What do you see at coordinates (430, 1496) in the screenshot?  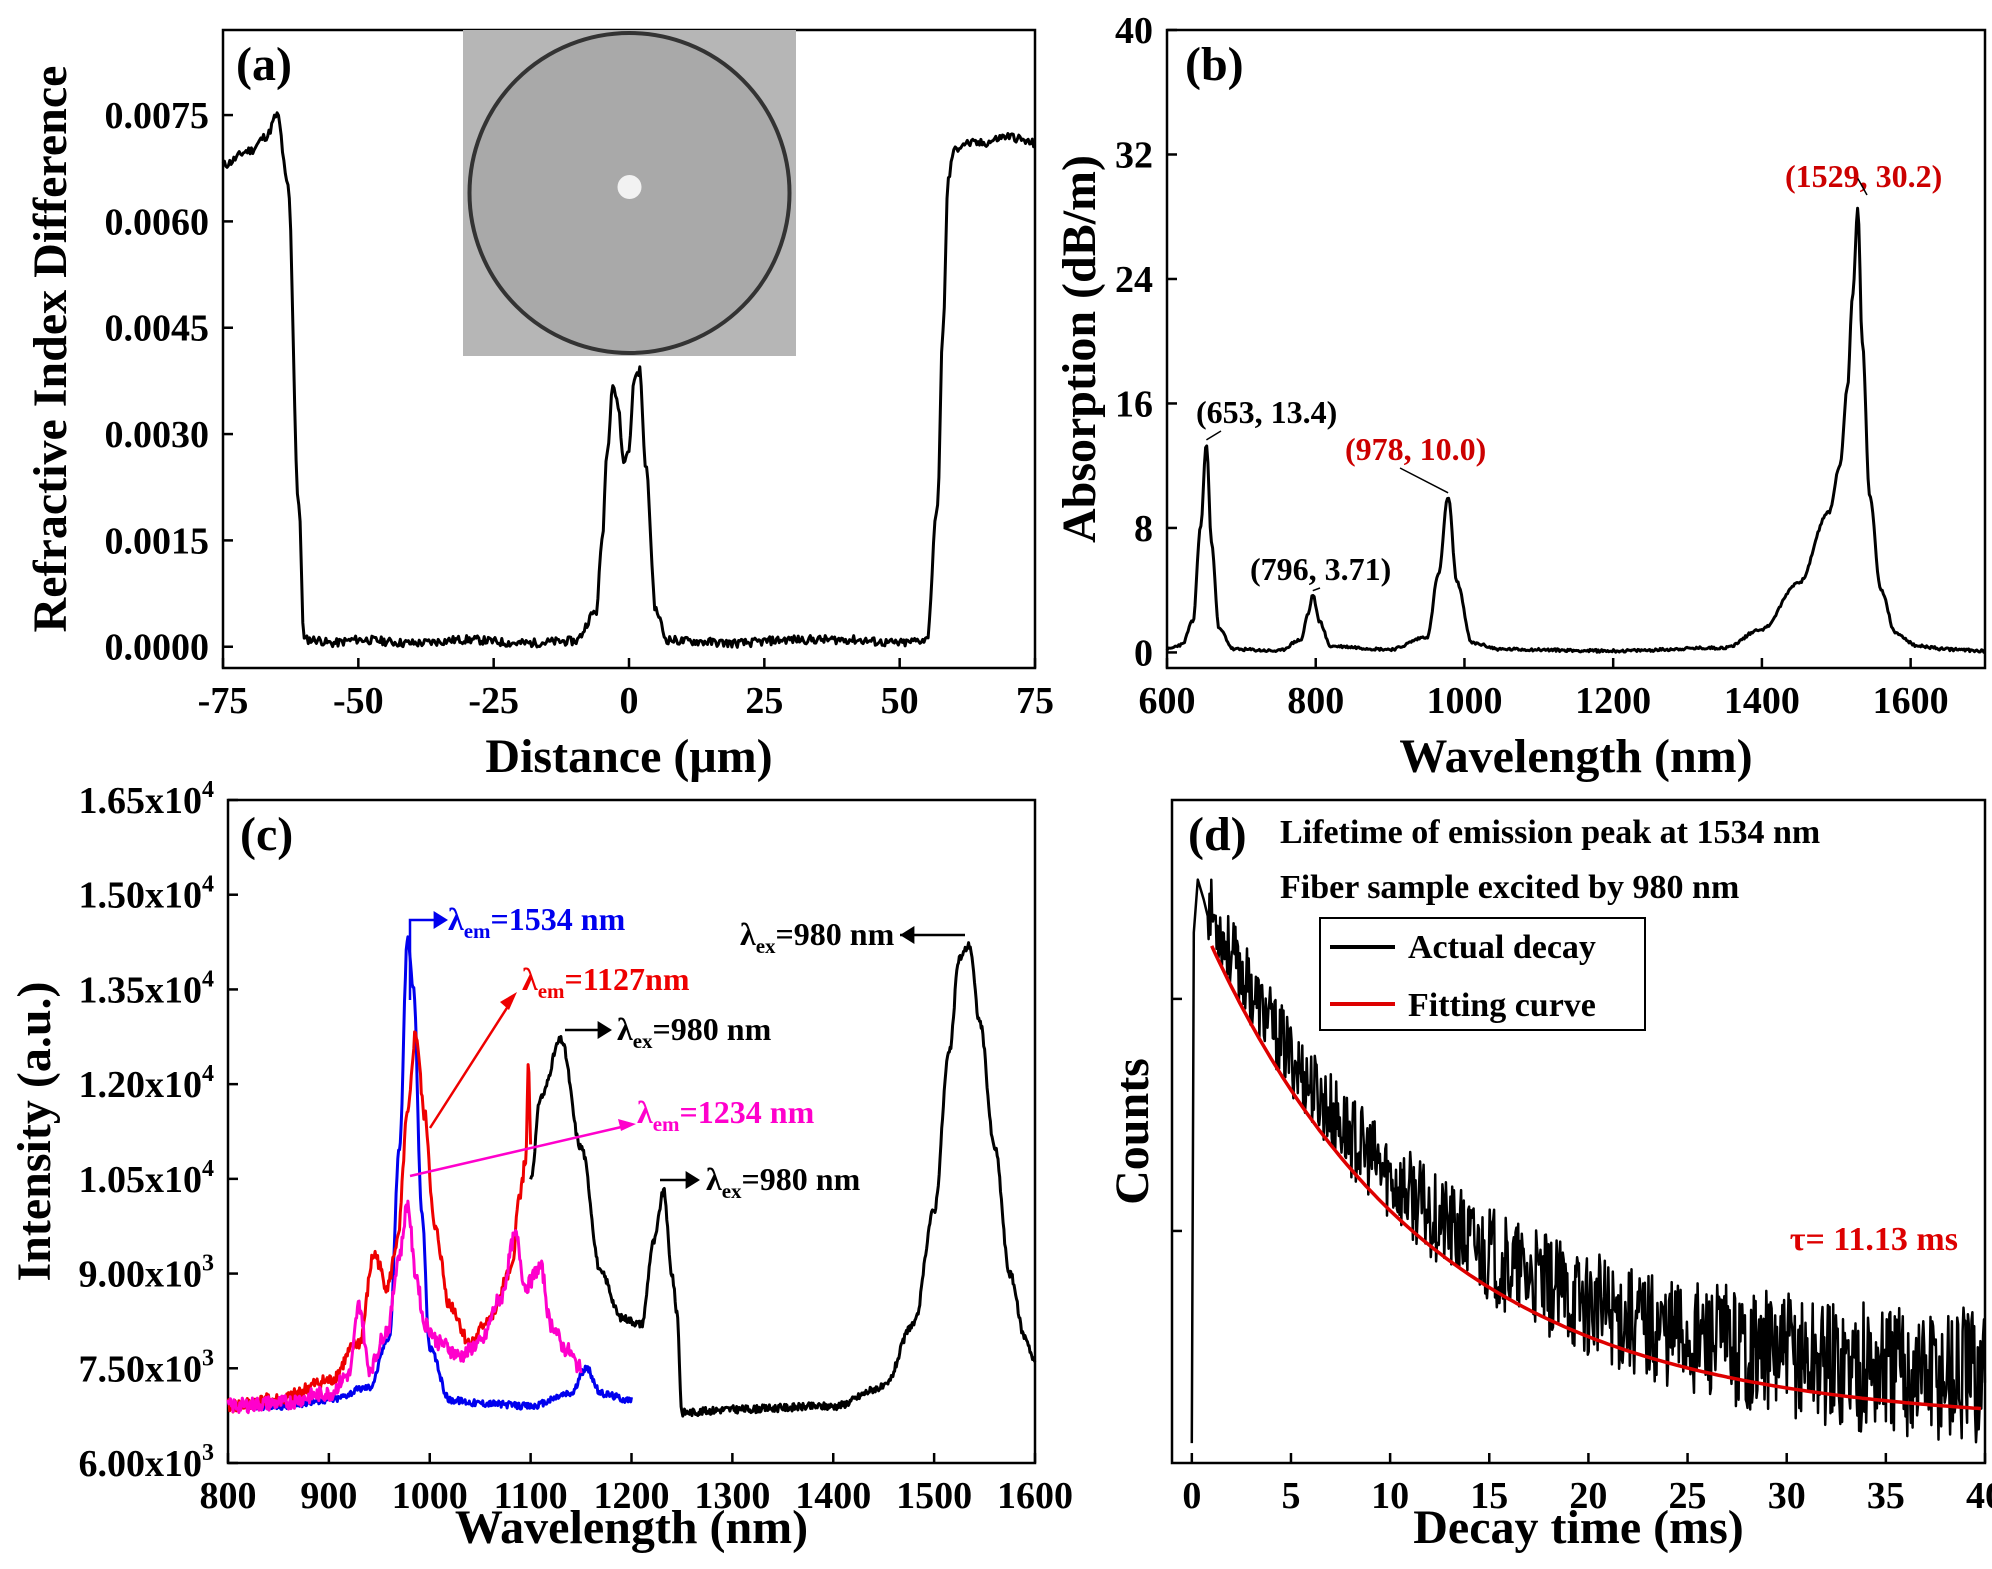 I see `panel-c-xtick-label-2: 1000` at bounding box center [430, 1496].